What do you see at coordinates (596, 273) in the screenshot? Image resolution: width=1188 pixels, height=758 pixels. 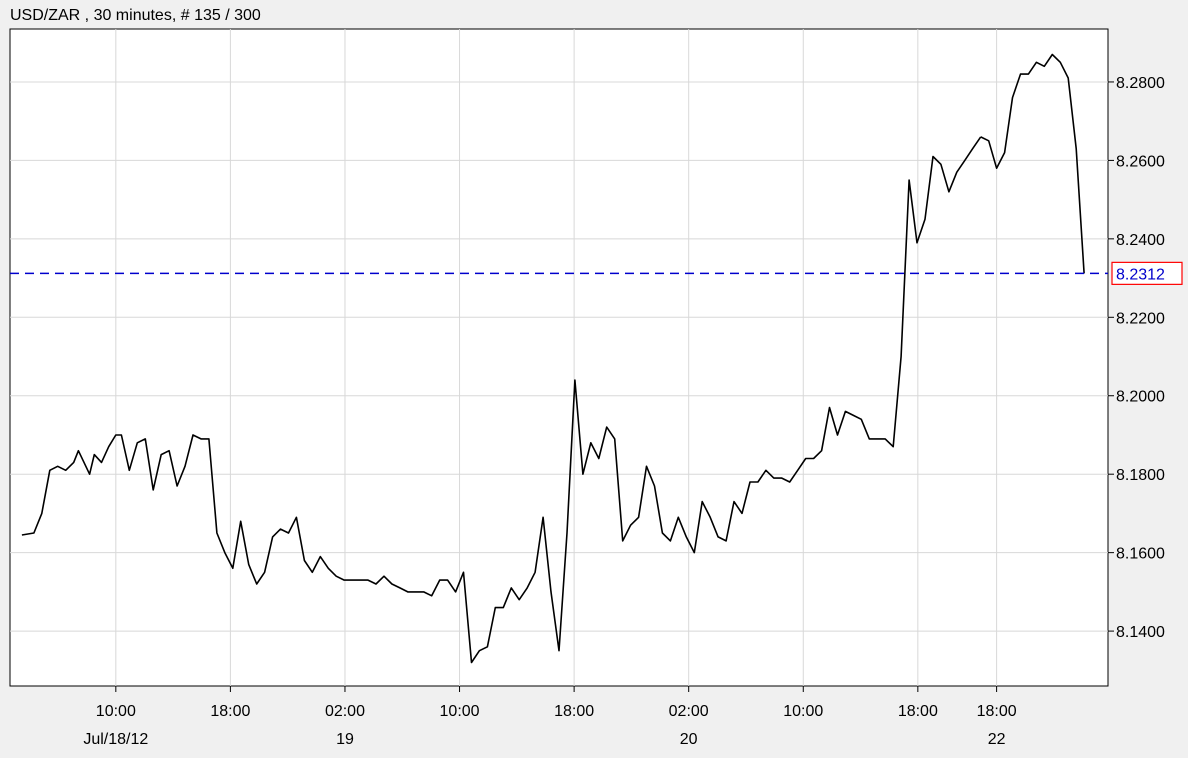 I see `current-price: 8.2312` at bounding box center [596, 273].